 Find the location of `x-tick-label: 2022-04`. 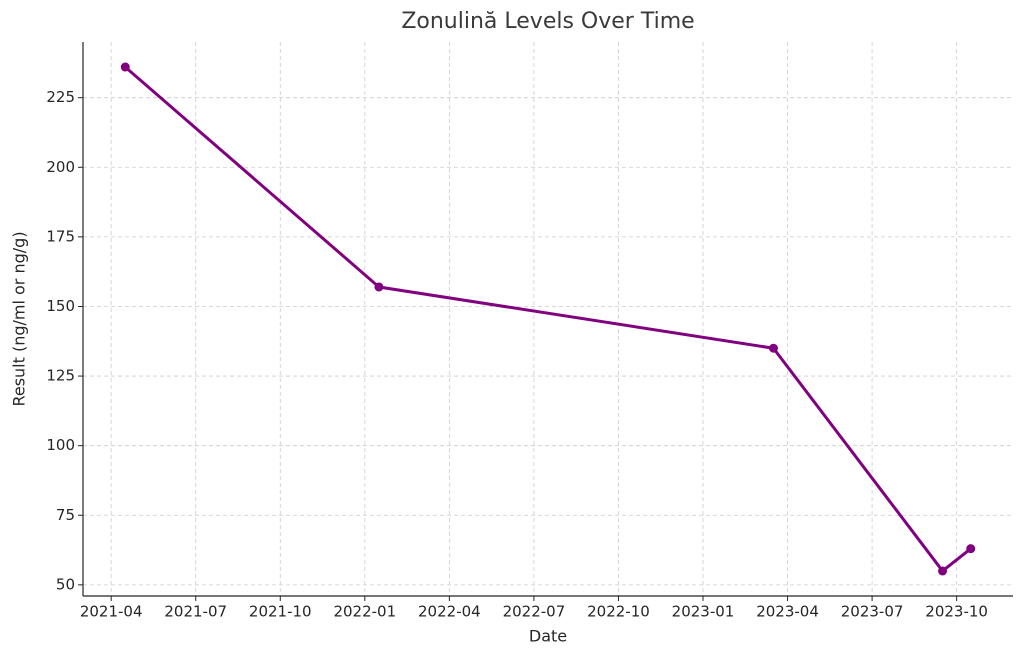

x-tick-label: 2022-04 is located at coordinates (449, 612).